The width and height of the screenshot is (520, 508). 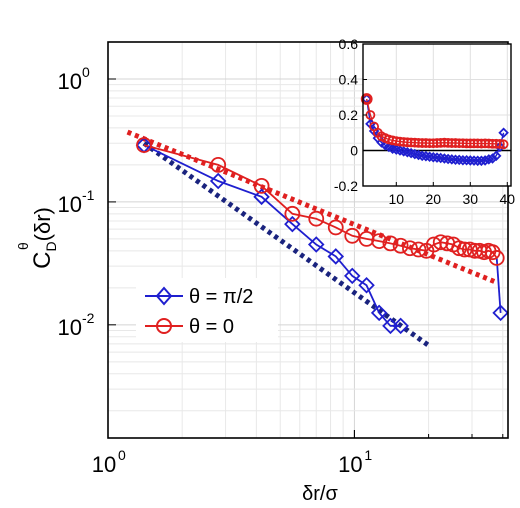 I want to click on y-axis-label: CD(δr) θ, so click(x=37, y=238).